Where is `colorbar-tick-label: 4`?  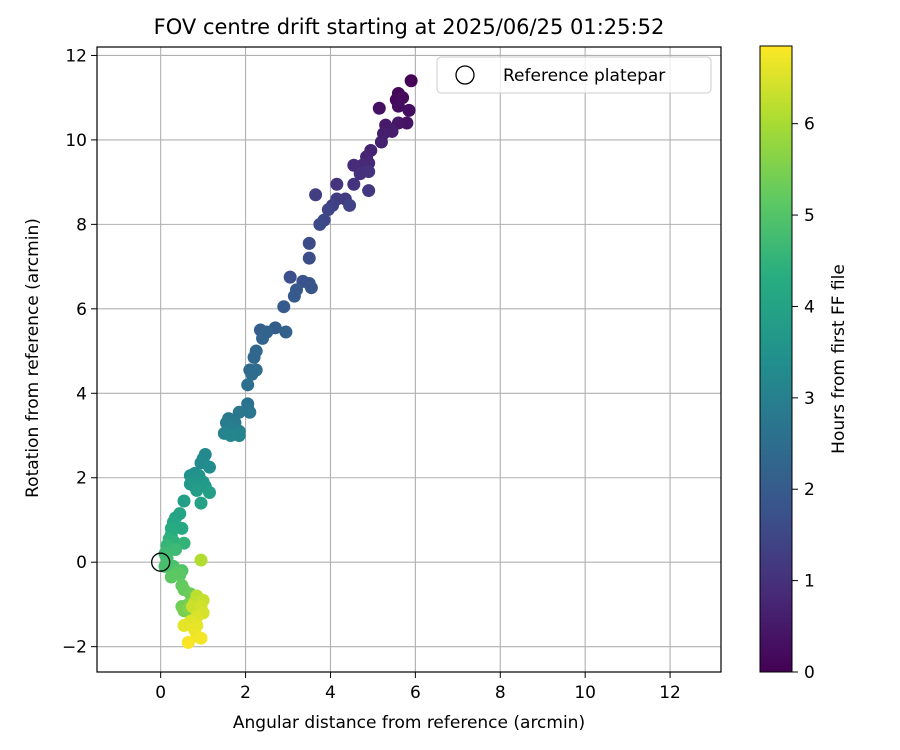
colorbar-tick-label: 4 is located at coordinates (809, 307).